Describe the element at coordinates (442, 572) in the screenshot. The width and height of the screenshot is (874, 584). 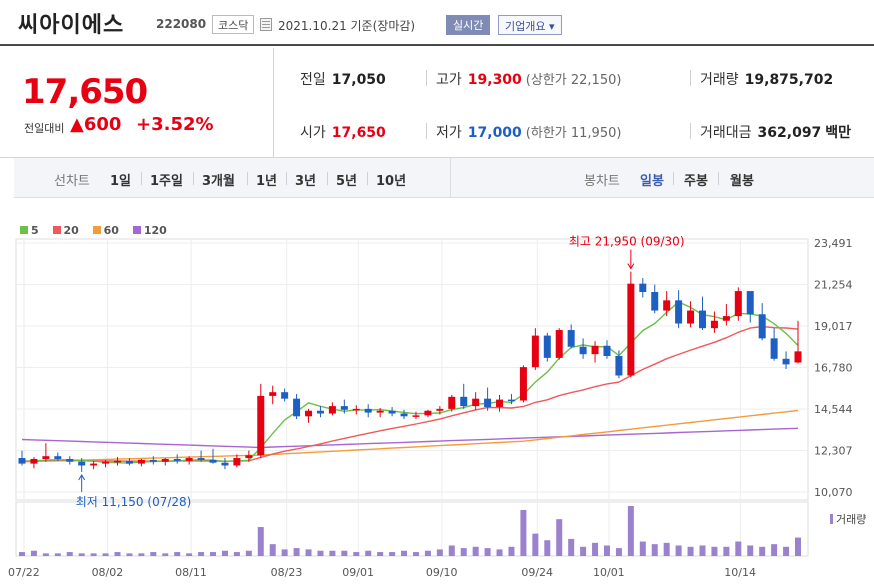
I see `x-tick-label: 09/10` at that location.